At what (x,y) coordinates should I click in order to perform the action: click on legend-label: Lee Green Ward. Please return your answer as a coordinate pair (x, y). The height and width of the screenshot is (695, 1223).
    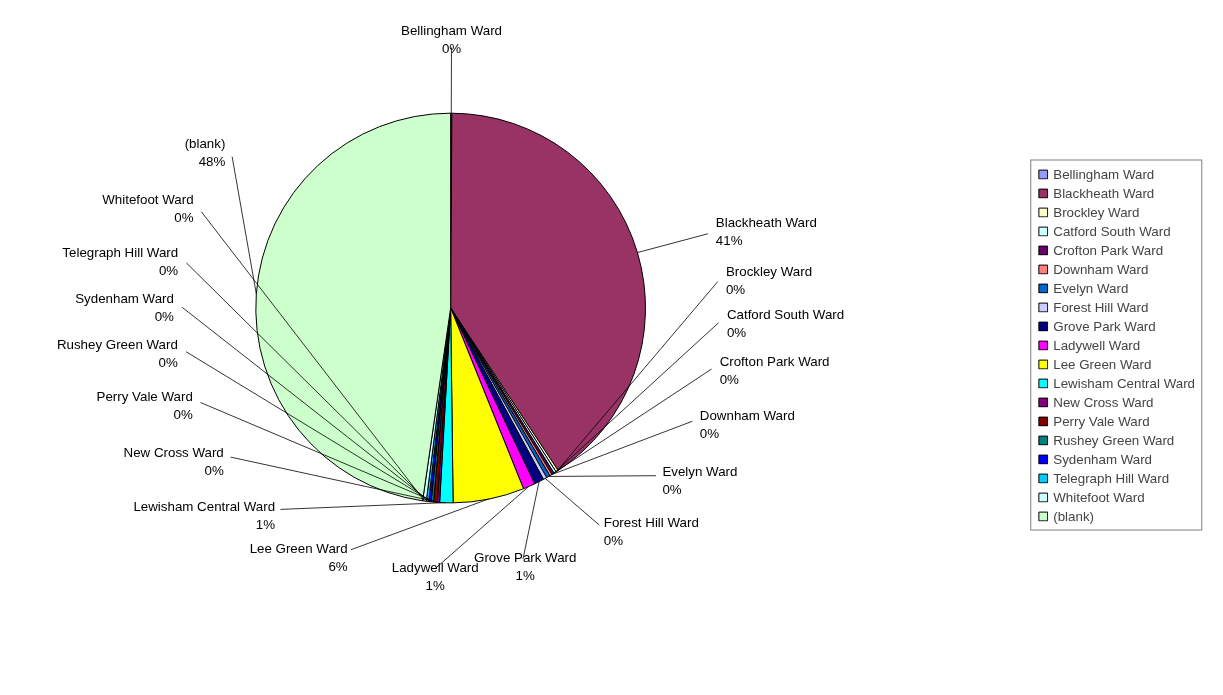
    Looking at the image, I should click on (1102, 363).